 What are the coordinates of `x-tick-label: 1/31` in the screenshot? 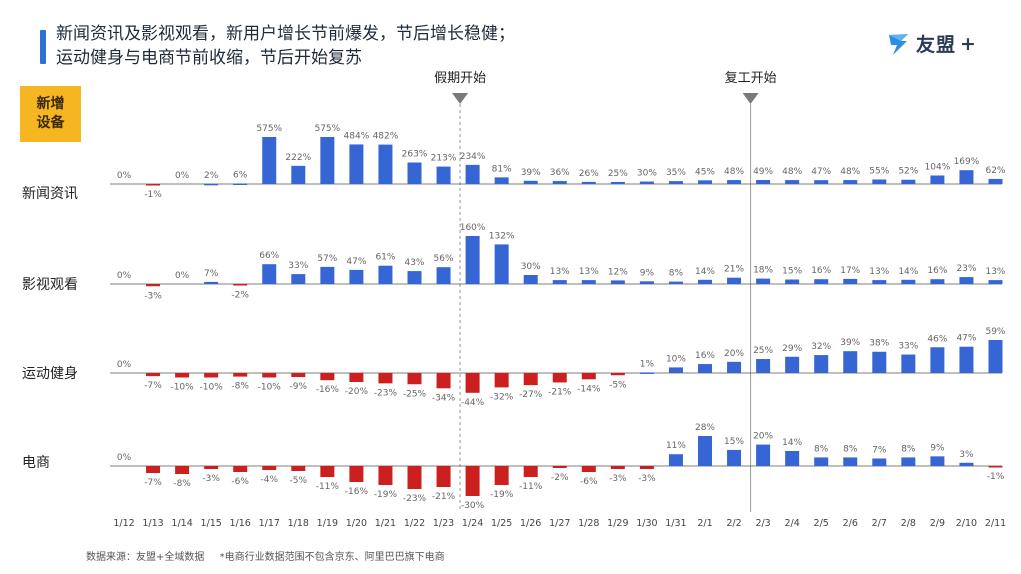 It's located at (675, 523).